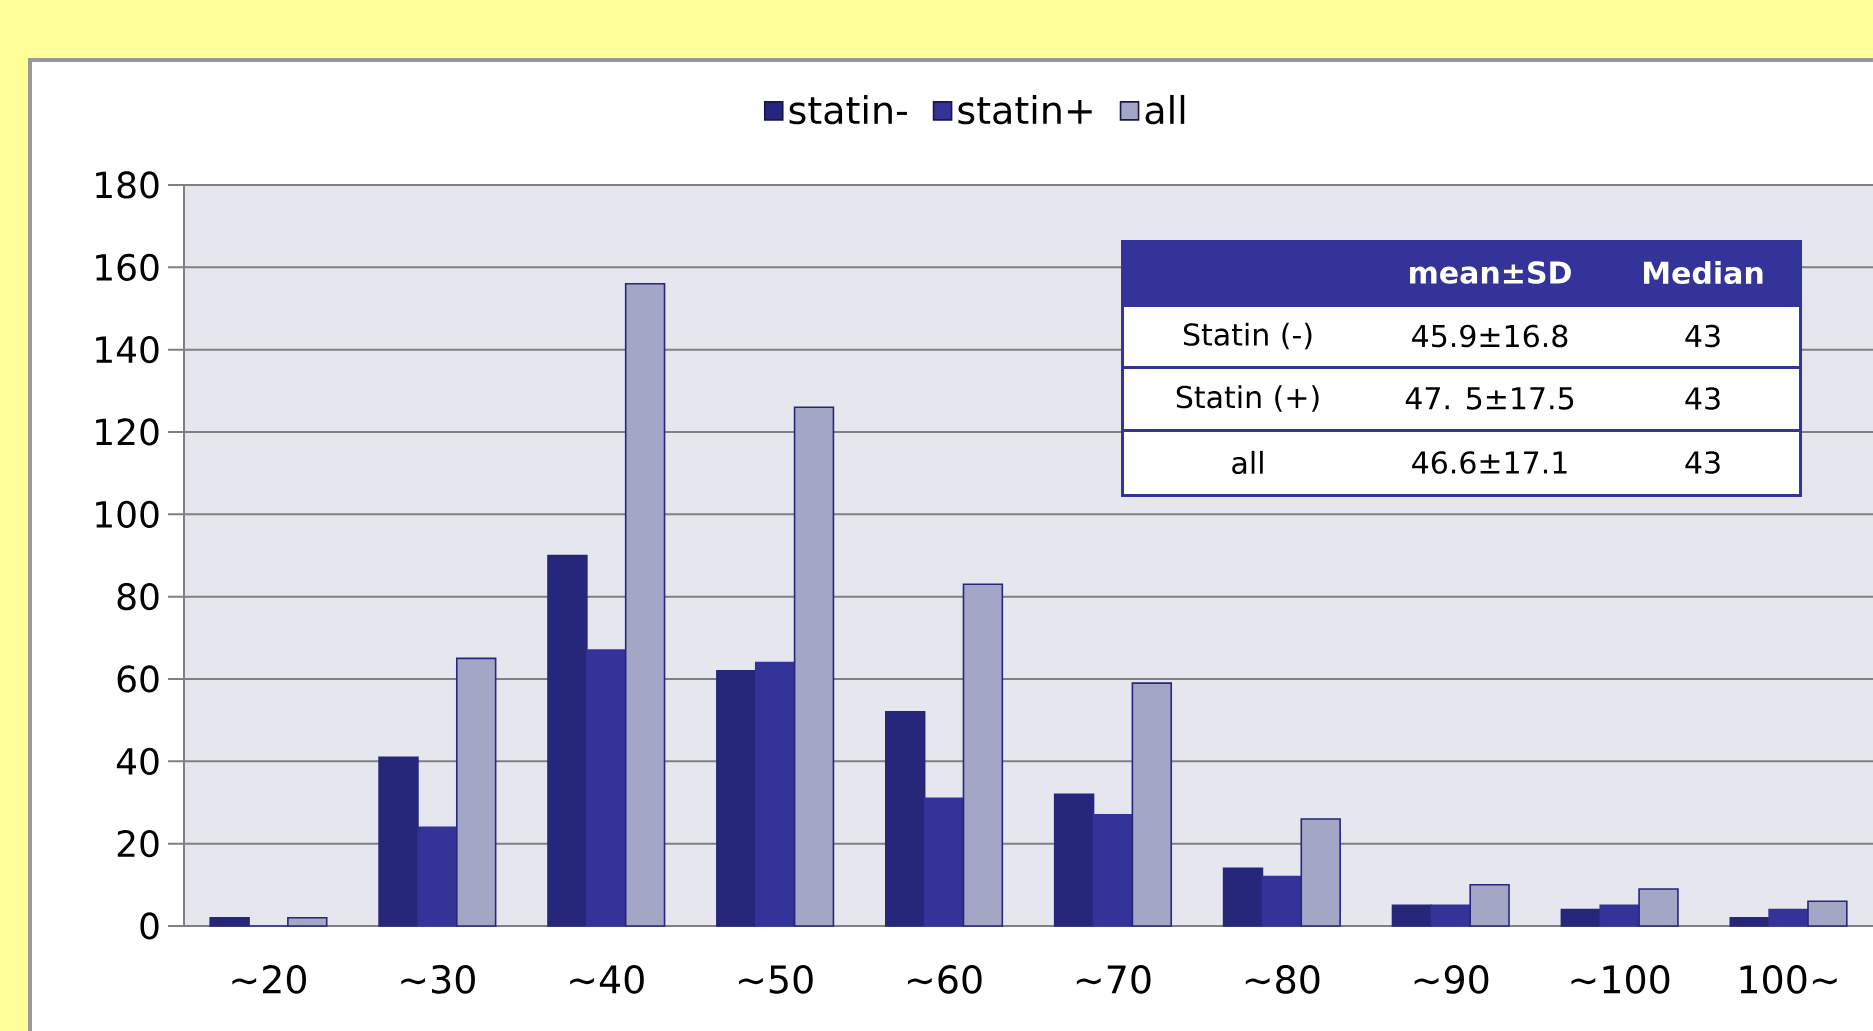 The width and height of the screenshot is (1873, 1031). I want to click on x-tick-label: ∼40, so click(607, 979).